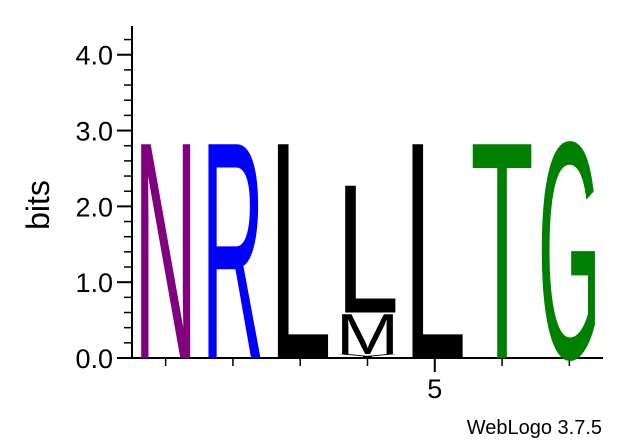 The height and width of the screenshot is (444, 627). I want to click on y-tick-label: 2.0, so click(94, 207).